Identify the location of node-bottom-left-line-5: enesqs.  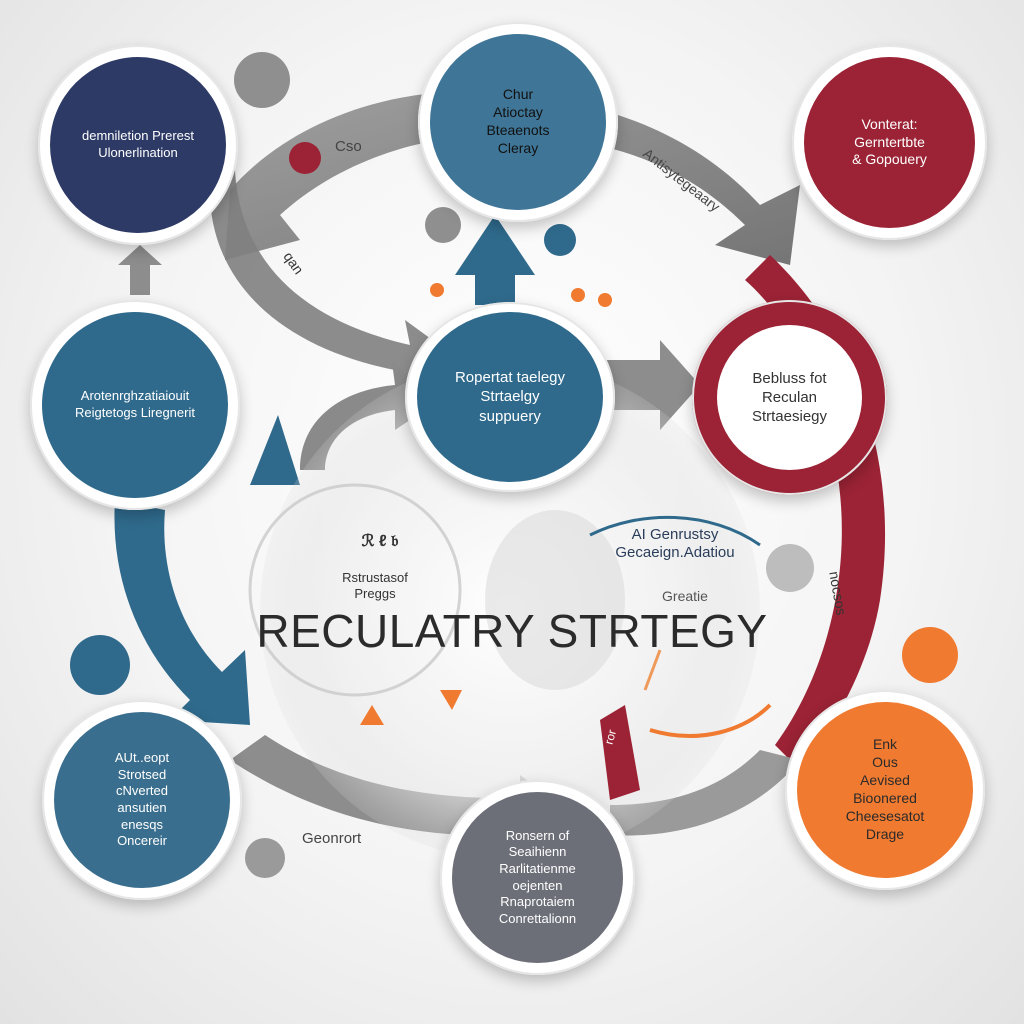
(142, 824).